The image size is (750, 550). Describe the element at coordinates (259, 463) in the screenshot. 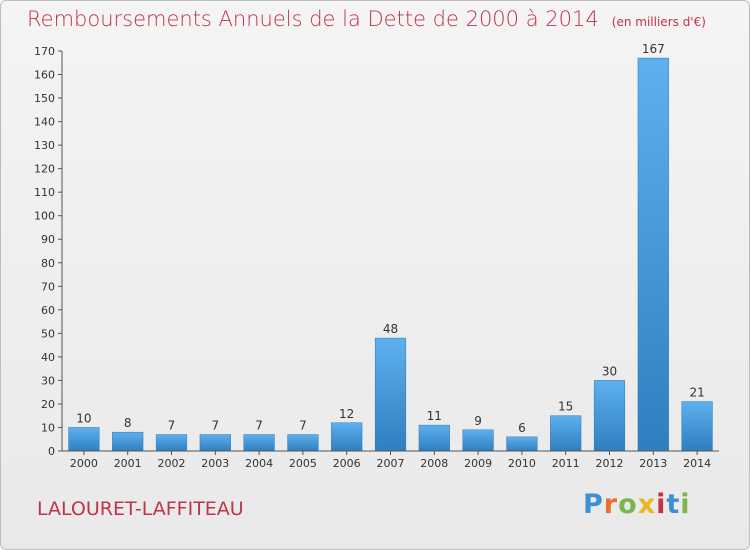

I see `x-tick-label: 2004` at that location.